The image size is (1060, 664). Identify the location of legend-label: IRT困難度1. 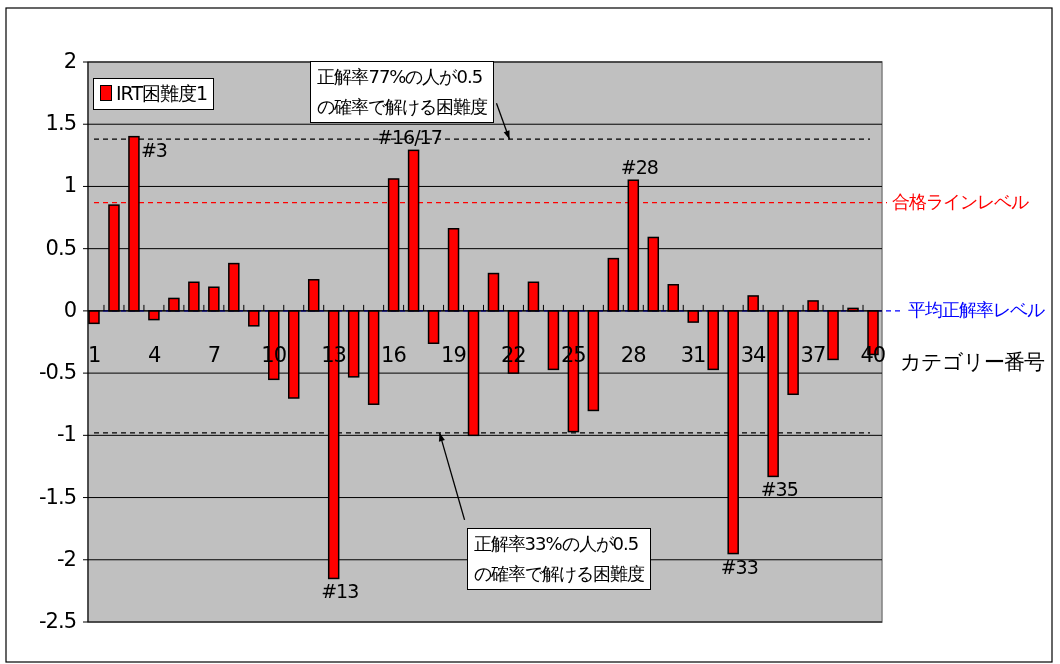
(162, 93).